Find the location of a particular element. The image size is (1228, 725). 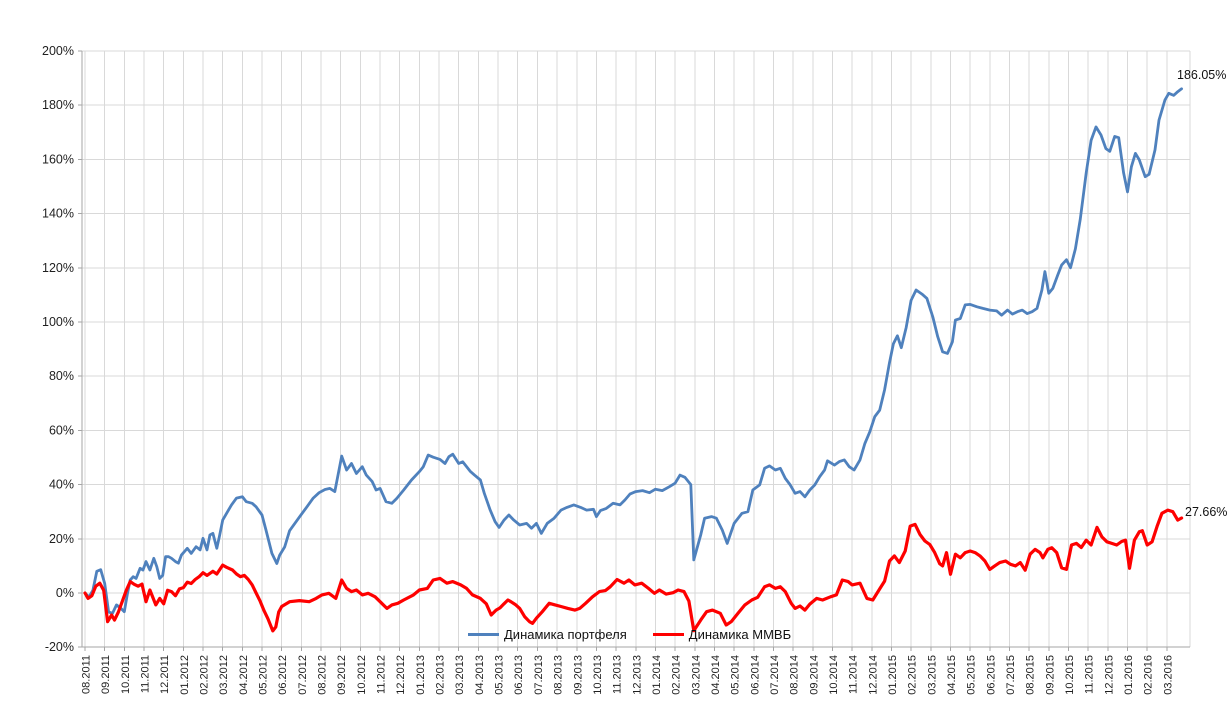

svg-text: 01.2014 is located at coordinates (657, 675).